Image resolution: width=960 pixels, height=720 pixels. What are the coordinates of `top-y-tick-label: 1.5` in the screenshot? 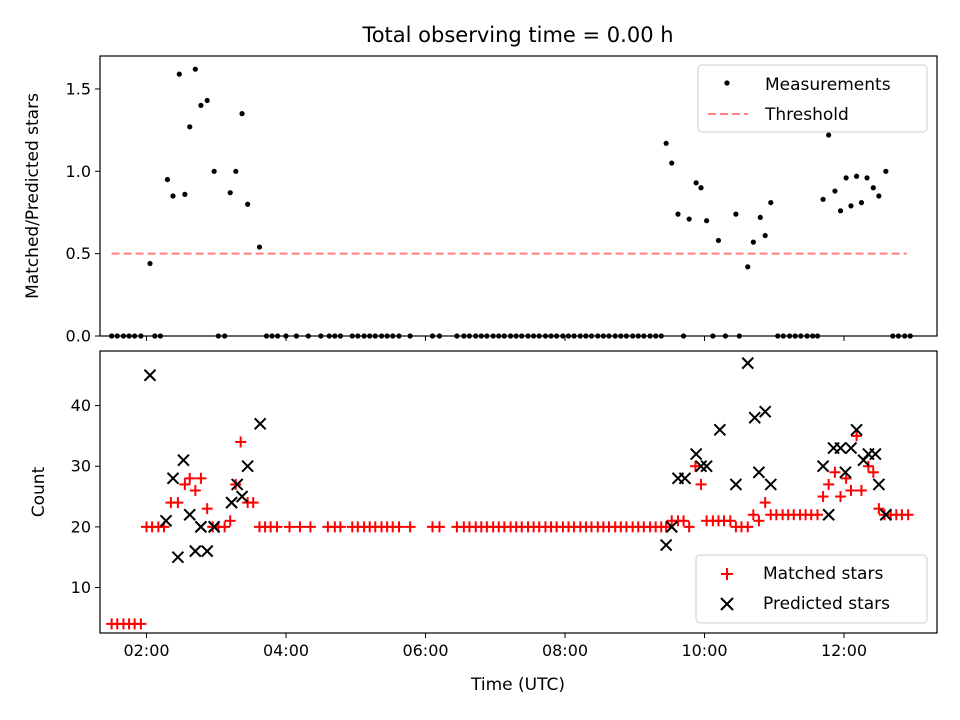 It's located at (78, 88).